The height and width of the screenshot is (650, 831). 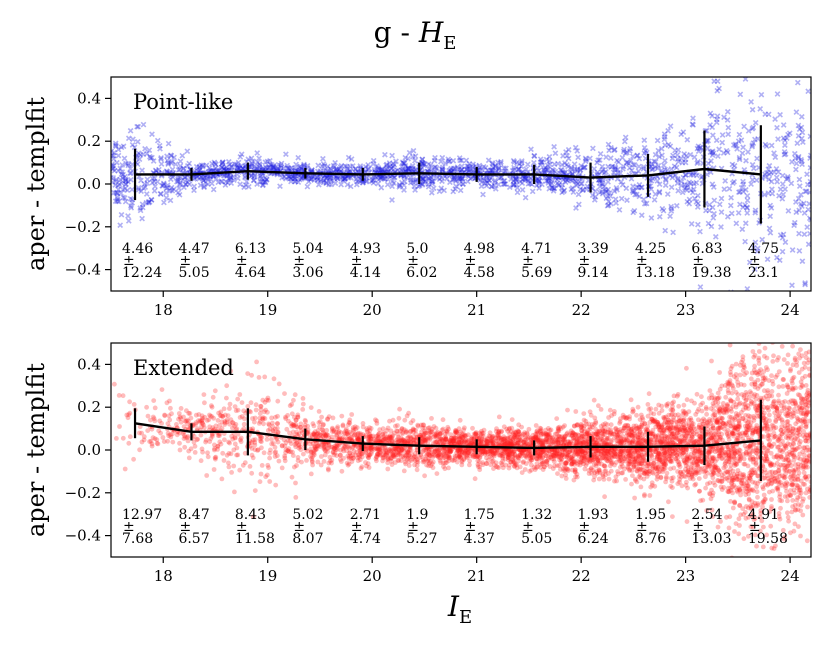 I want to click on y-axis: −0.4−0.20.00.20.4, so click(x=88, y=184).